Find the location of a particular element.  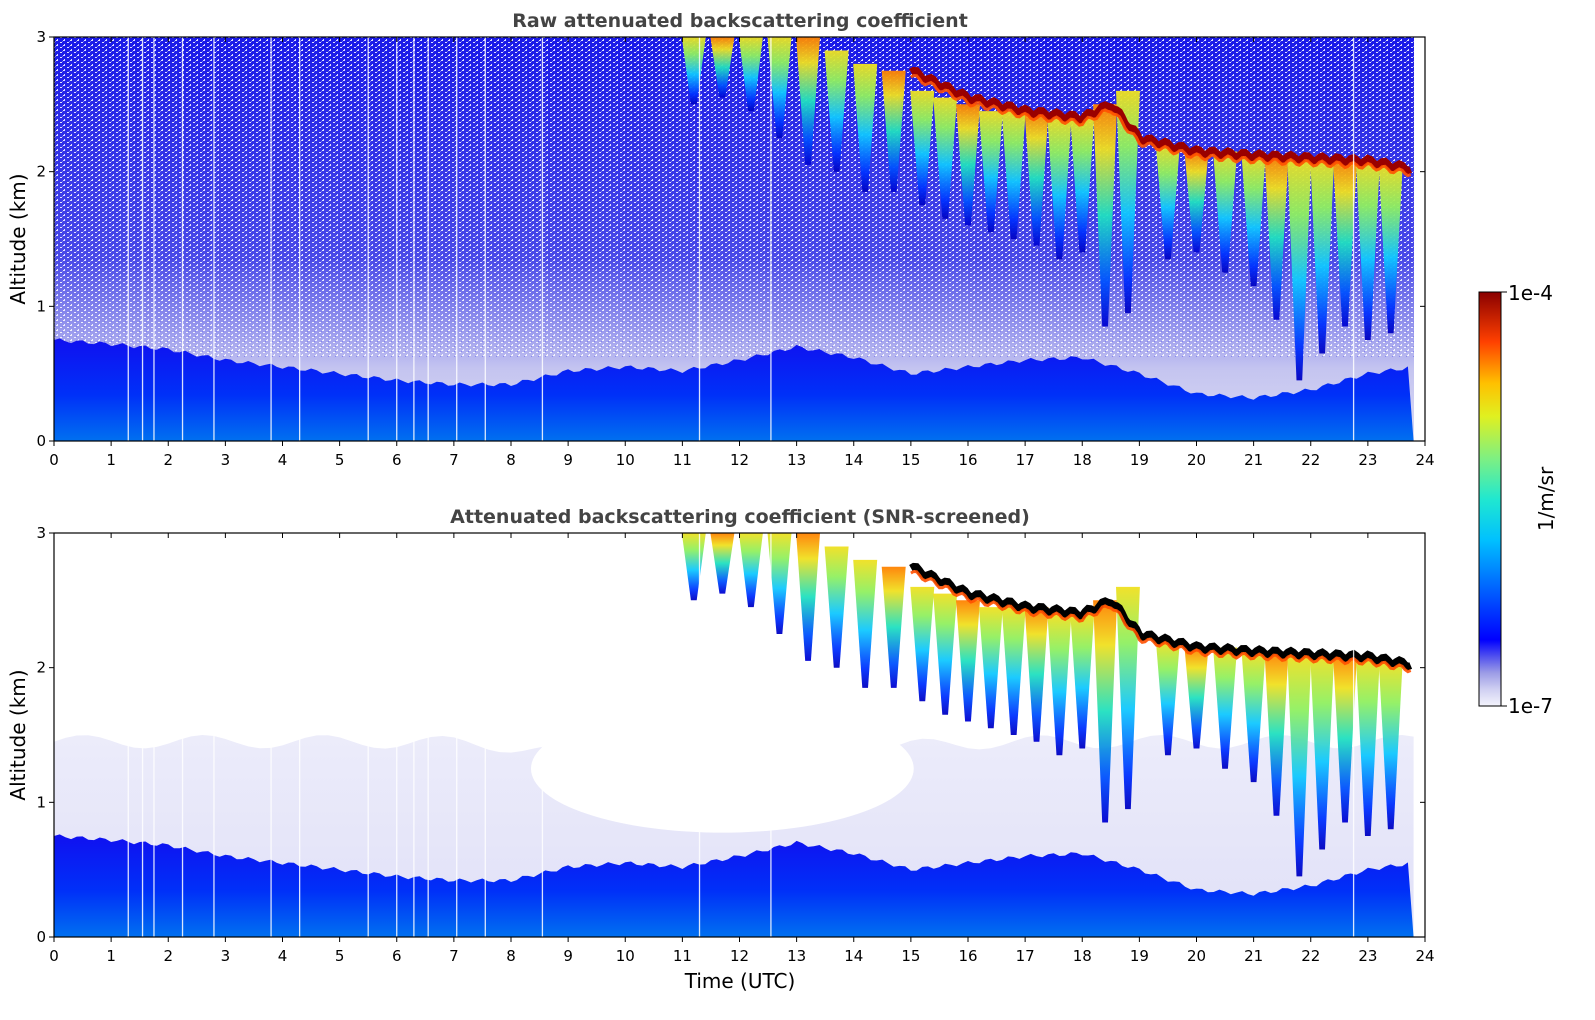

y-tick-label: 3 is located at coordinates (41, 533).